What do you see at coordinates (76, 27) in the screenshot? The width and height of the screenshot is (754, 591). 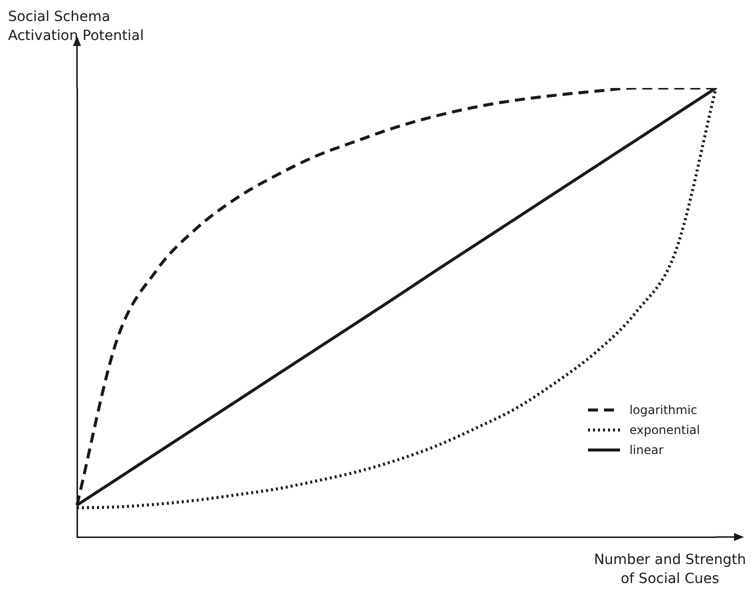 I see `y-axis-title: Social Schema Activation Potential` at bounding box center [76, 27].